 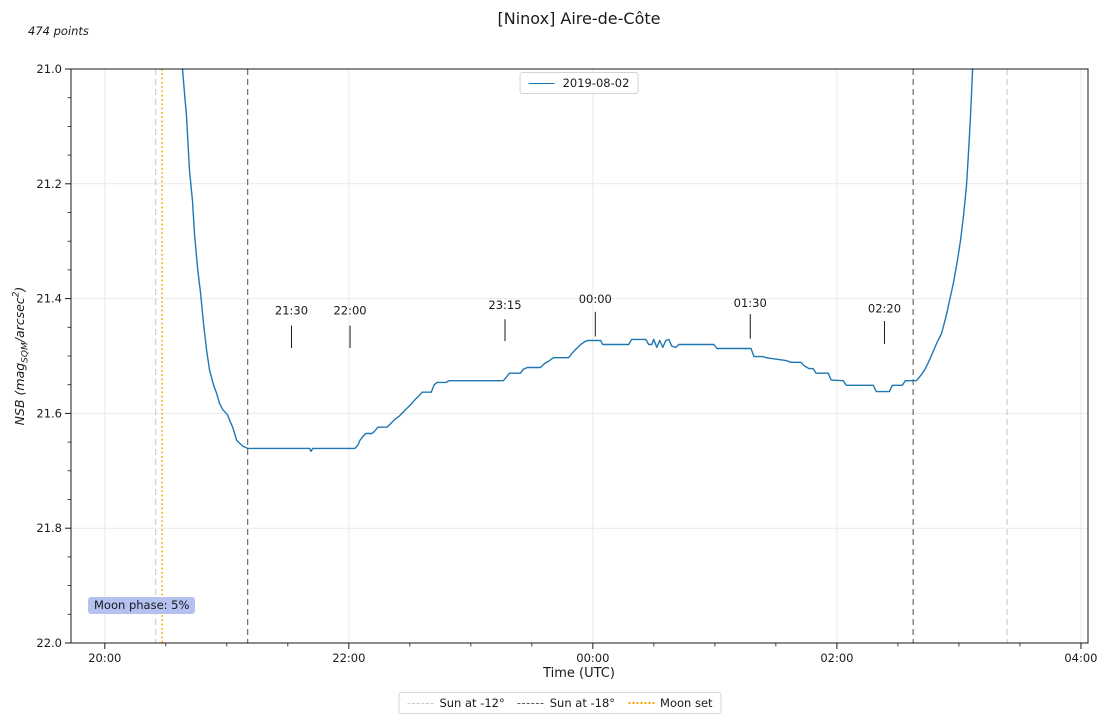 What do you see at coordinates (291, 311) in the screenshot?
I see `time-annotation-label: 21:30` at bounding box center [291, 311].